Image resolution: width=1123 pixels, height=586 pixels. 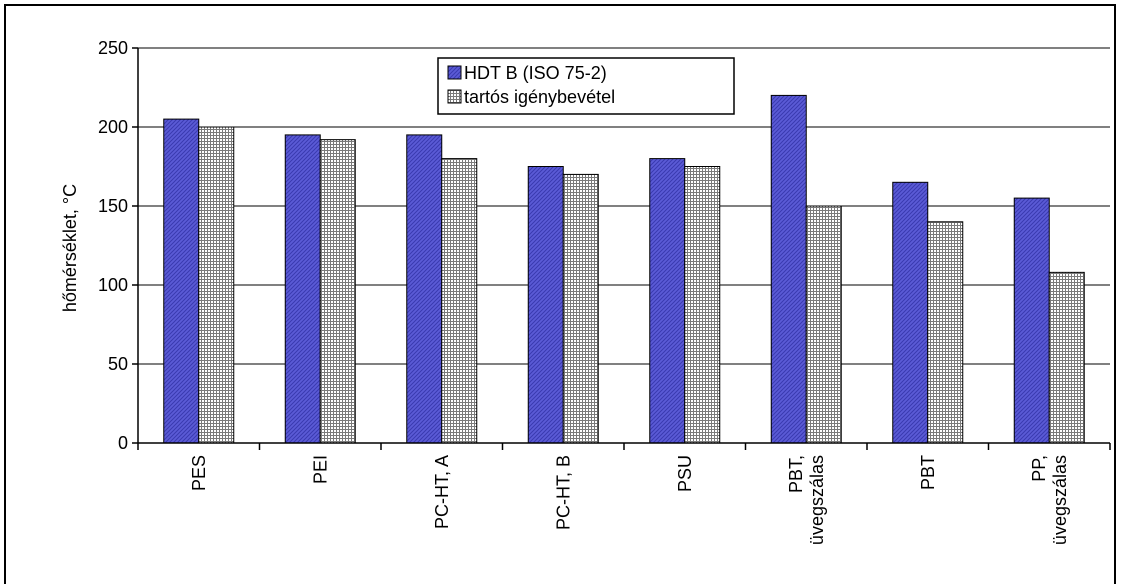 What do you see at coordinates (113, 127) in the screenshot?
I see `y-tick-label: 200` at bounding box center [113, 127].